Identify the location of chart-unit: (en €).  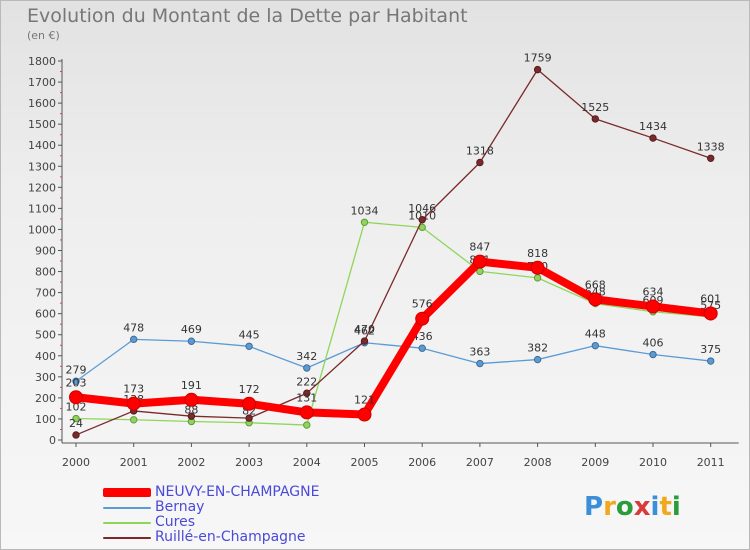
(43, 35).